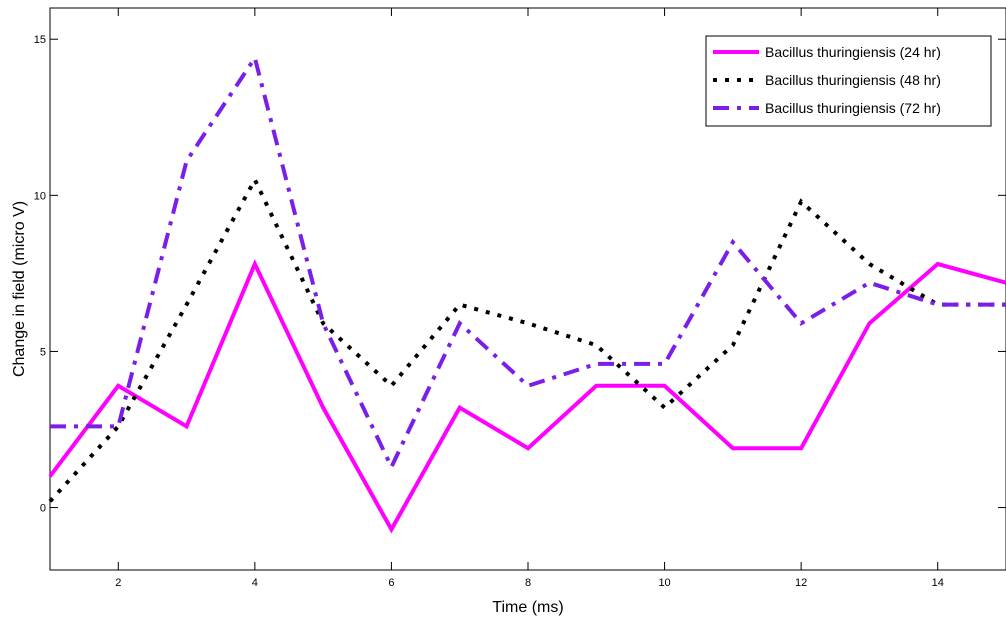  I want to click on legend-label-48hr: Bacillus thuringiensis (48 hr), so click(853, 80).